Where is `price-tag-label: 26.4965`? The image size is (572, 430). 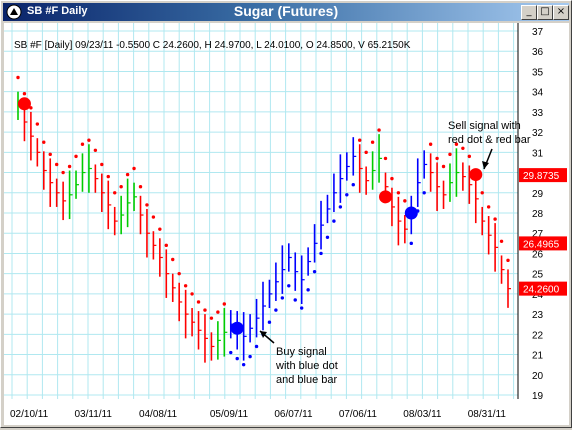 price-tag-label: 26.4965 is located at coordinates (541, 244).